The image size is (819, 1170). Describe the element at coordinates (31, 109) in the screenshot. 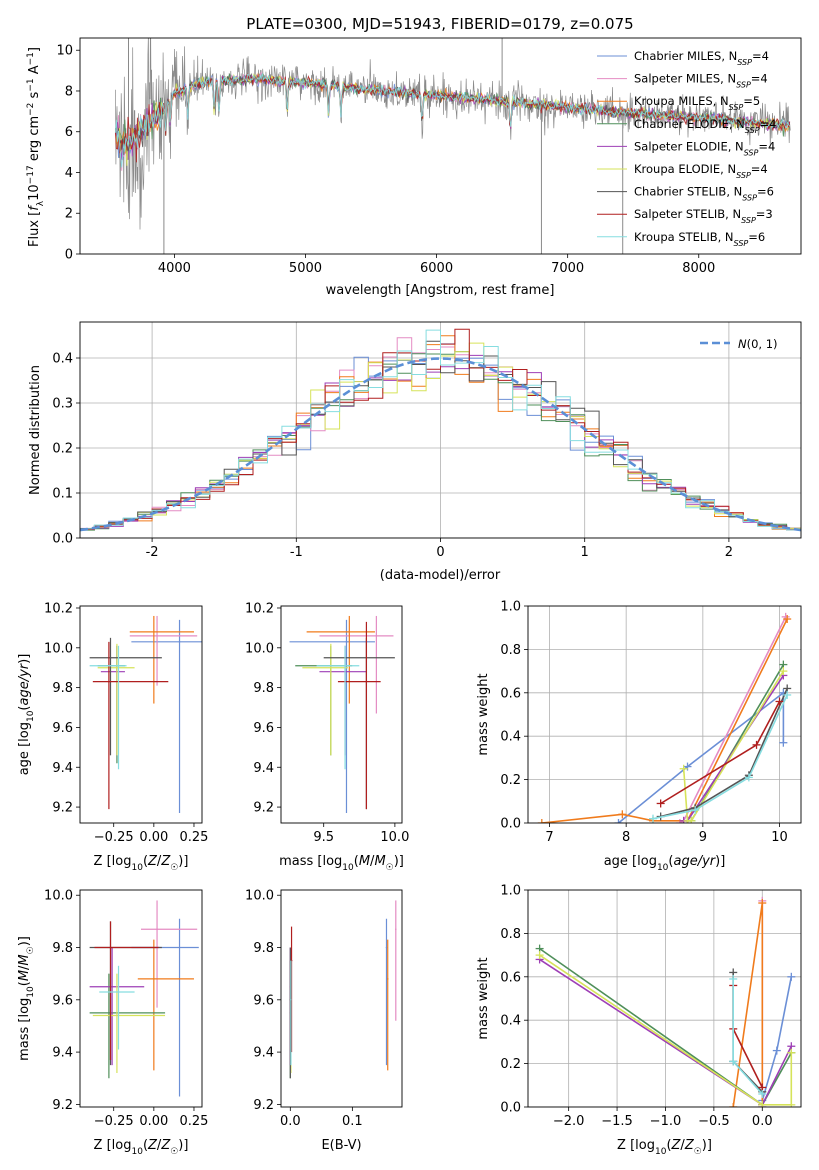

I see `label-part: −2` at that location.